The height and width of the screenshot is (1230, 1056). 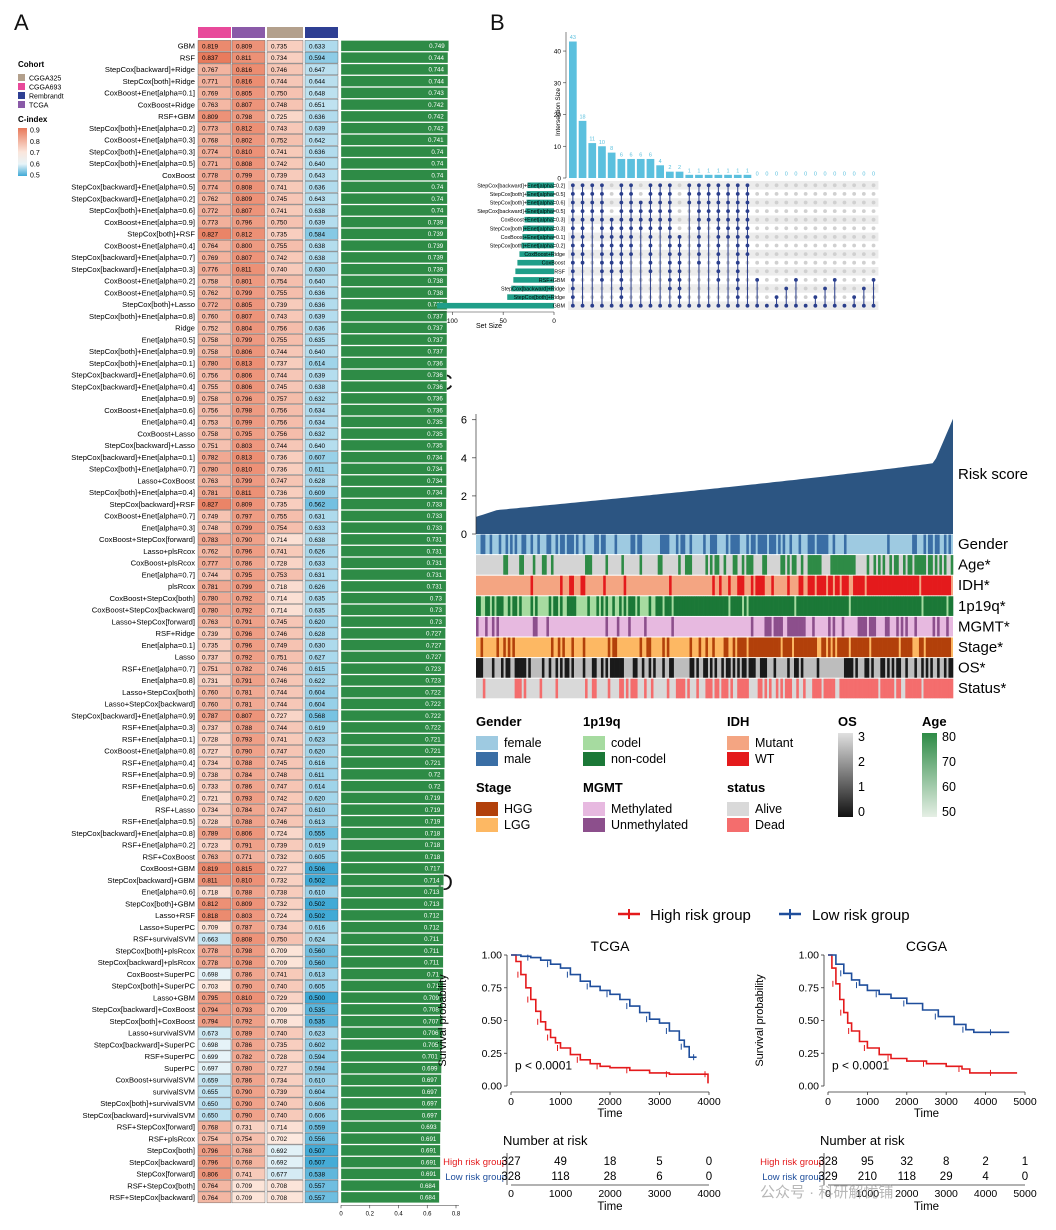 What do you see at coordinates (1025, 1177) in the screenshot?
I see `risk-count: 0` at bounding box center [1025, 1177].